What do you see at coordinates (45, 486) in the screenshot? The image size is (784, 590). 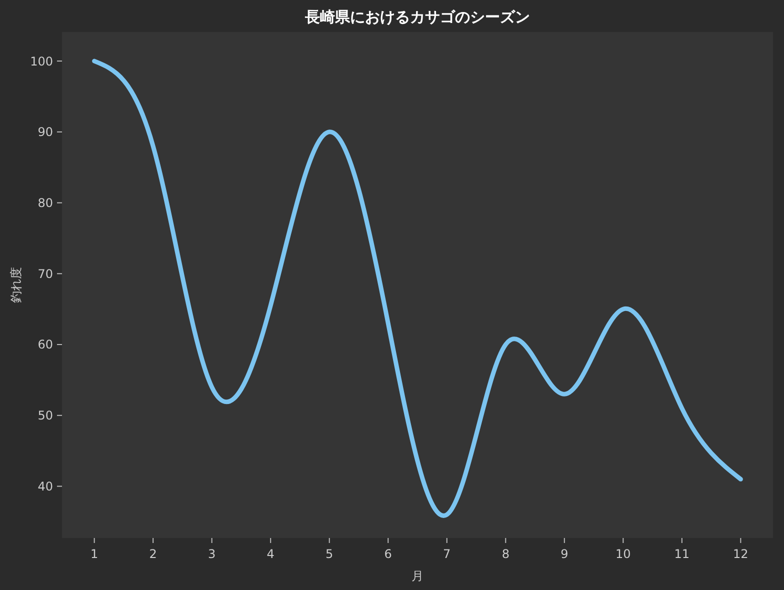 I see `y-tick-label: 40` at bounding box center [45, 486].